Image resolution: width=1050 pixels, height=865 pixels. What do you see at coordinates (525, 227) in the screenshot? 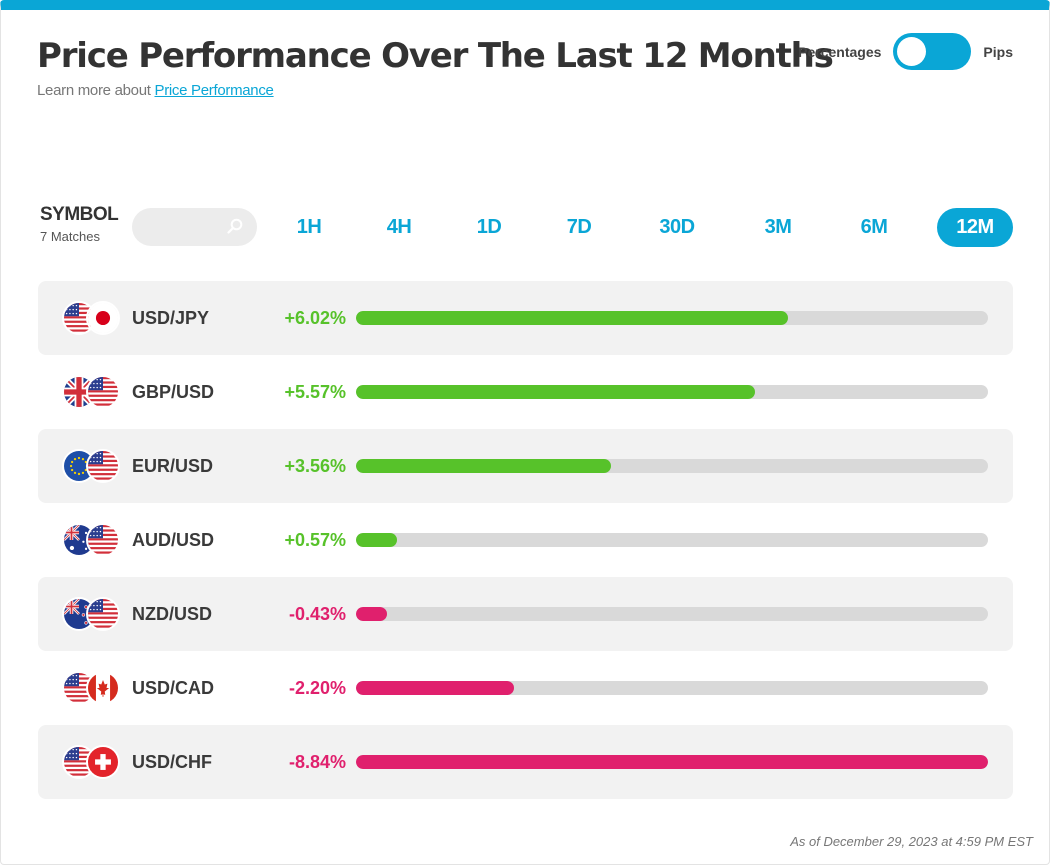
I see `filter-bar: SYMBOL 7 Matches 1H 4H 1D 7D 30D 3M 6M 12M` at bounding box center [525, 227].